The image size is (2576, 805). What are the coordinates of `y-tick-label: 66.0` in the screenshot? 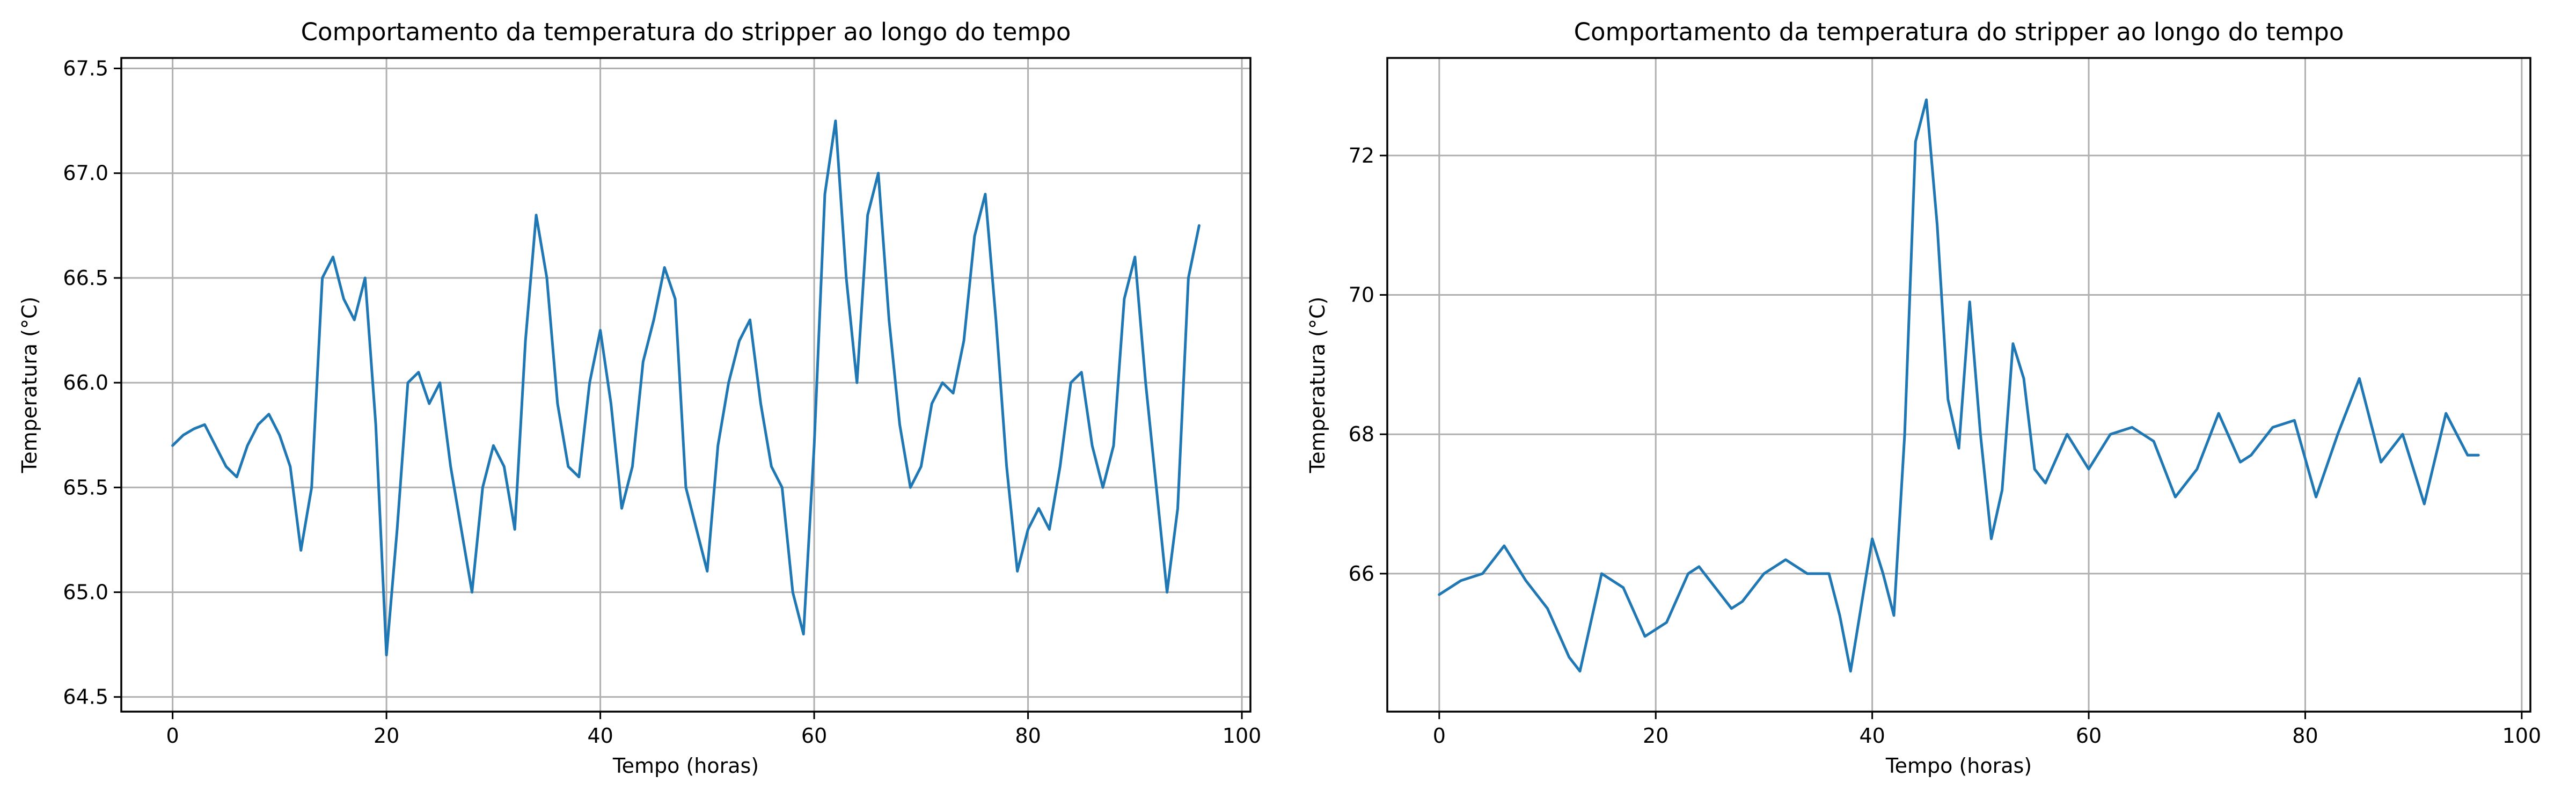 It's located at (85, 382).